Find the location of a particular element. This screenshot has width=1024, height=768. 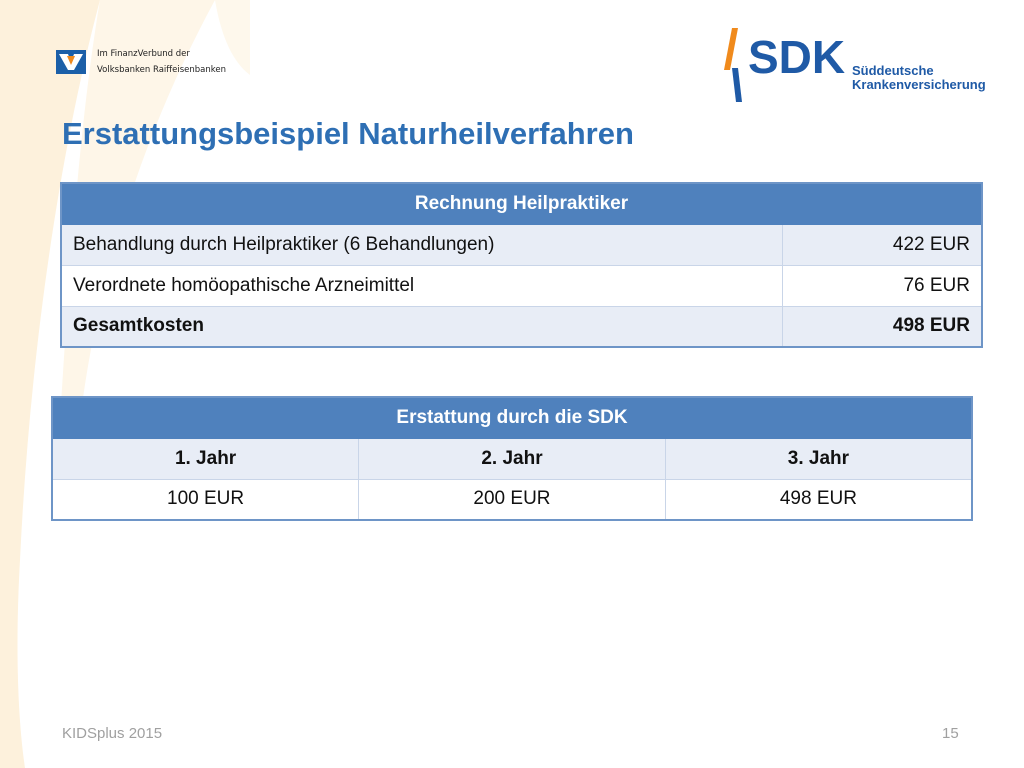

invoice-label: Verordnete homöopathische Arzneimittel is located at coordinates (421, 285).